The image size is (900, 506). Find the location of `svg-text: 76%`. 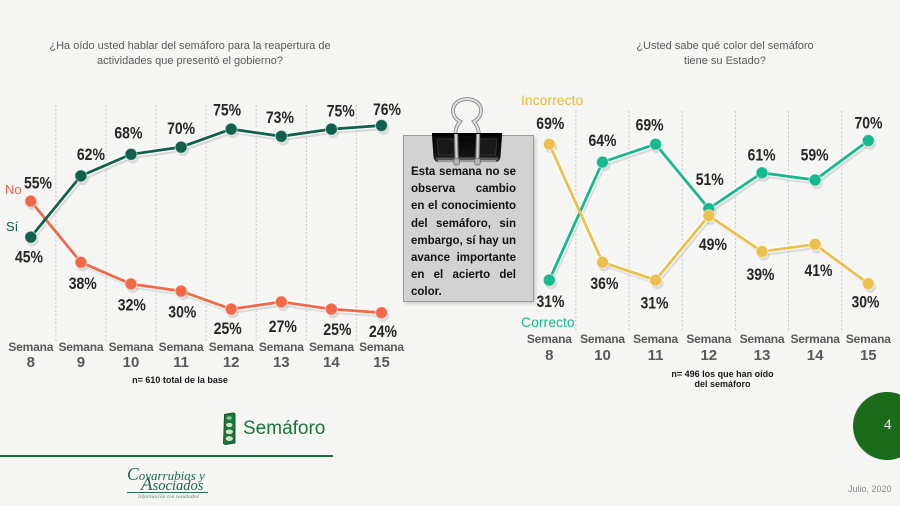

svg-text: 76% is located at coordinates (387, 110).